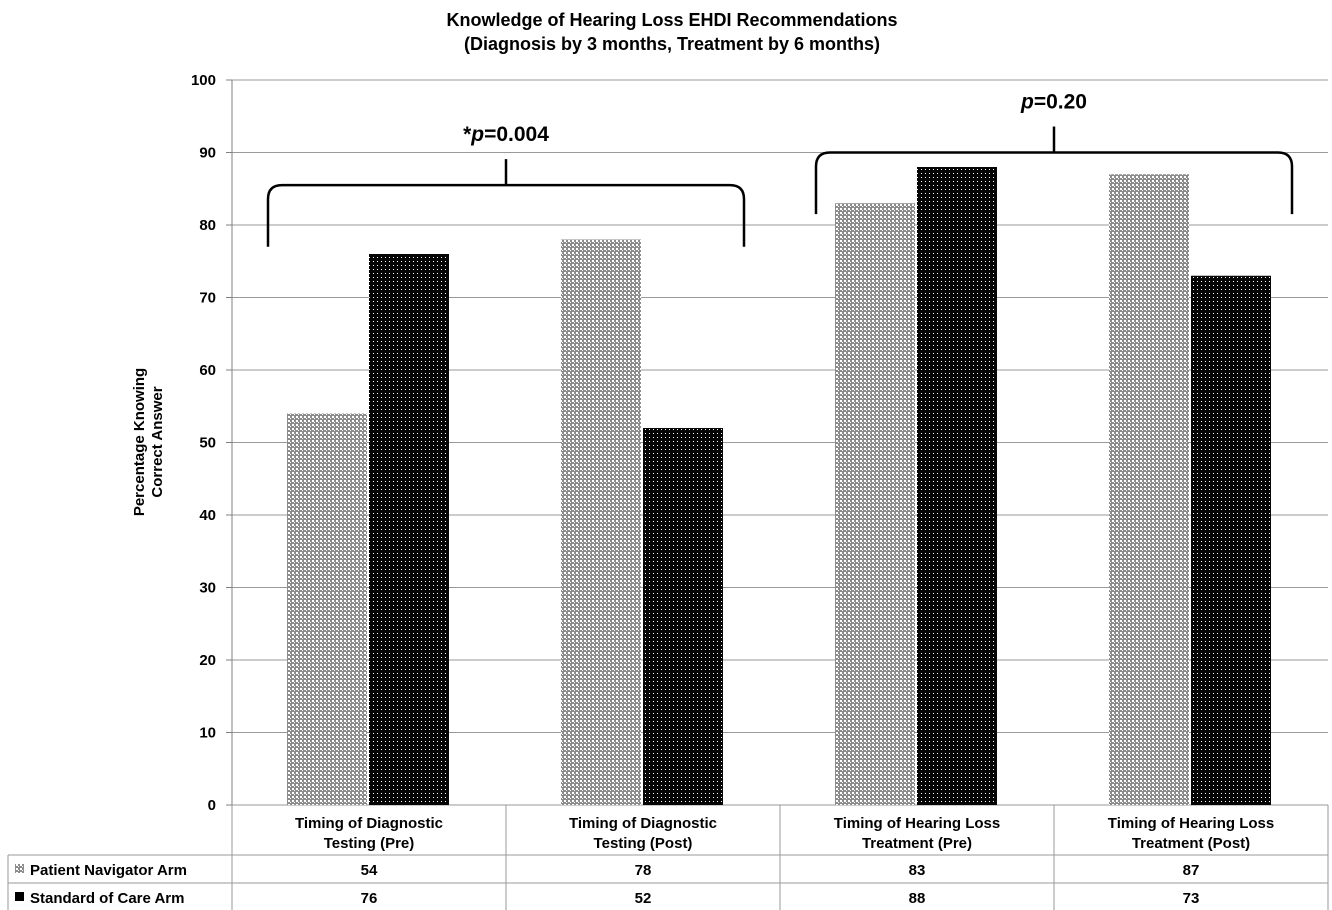 Image resolution: width=1332 pixels, height=910 pixels. Describe the element at coordinates (917, 870) in the screenshot. I see `data-label: 83` at that location.